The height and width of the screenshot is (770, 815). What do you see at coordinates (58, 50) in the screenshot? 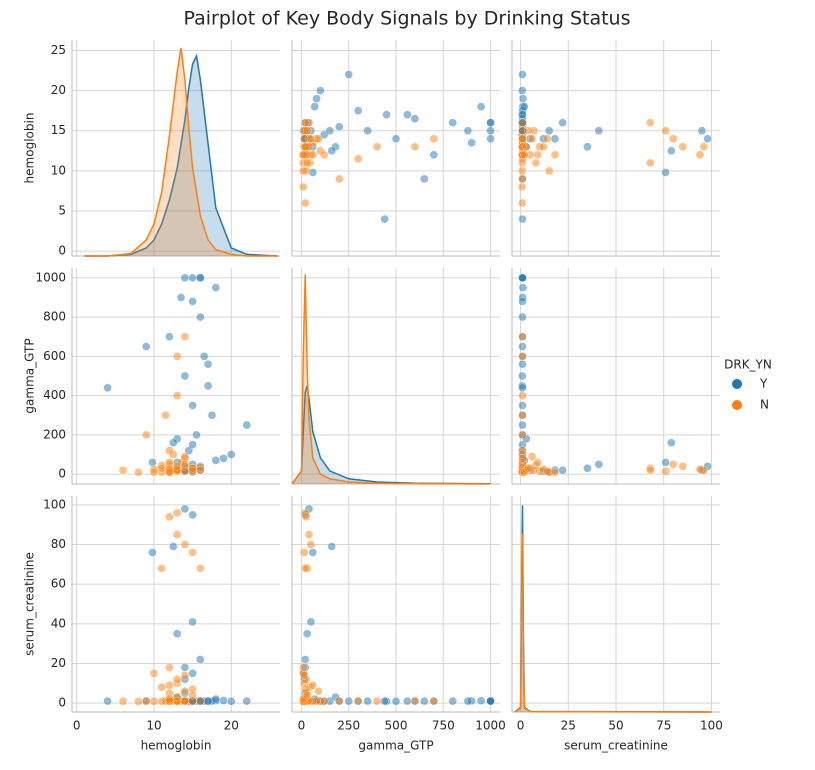
I see `y-tick-label: 25` at bounding box center [58, 50].